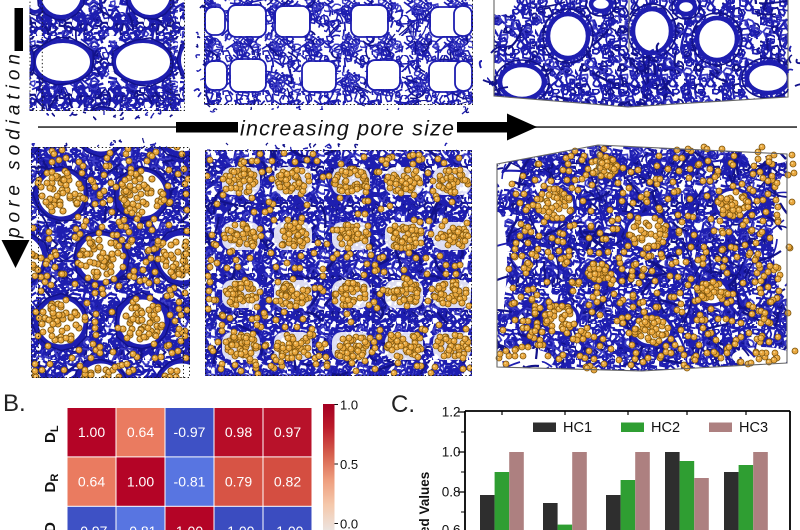 The width and height of the screenshot is (800, 530). Describe the element at coordinates (287, 432) in the screenshot. I see `svg-text: 0.97` at that location.